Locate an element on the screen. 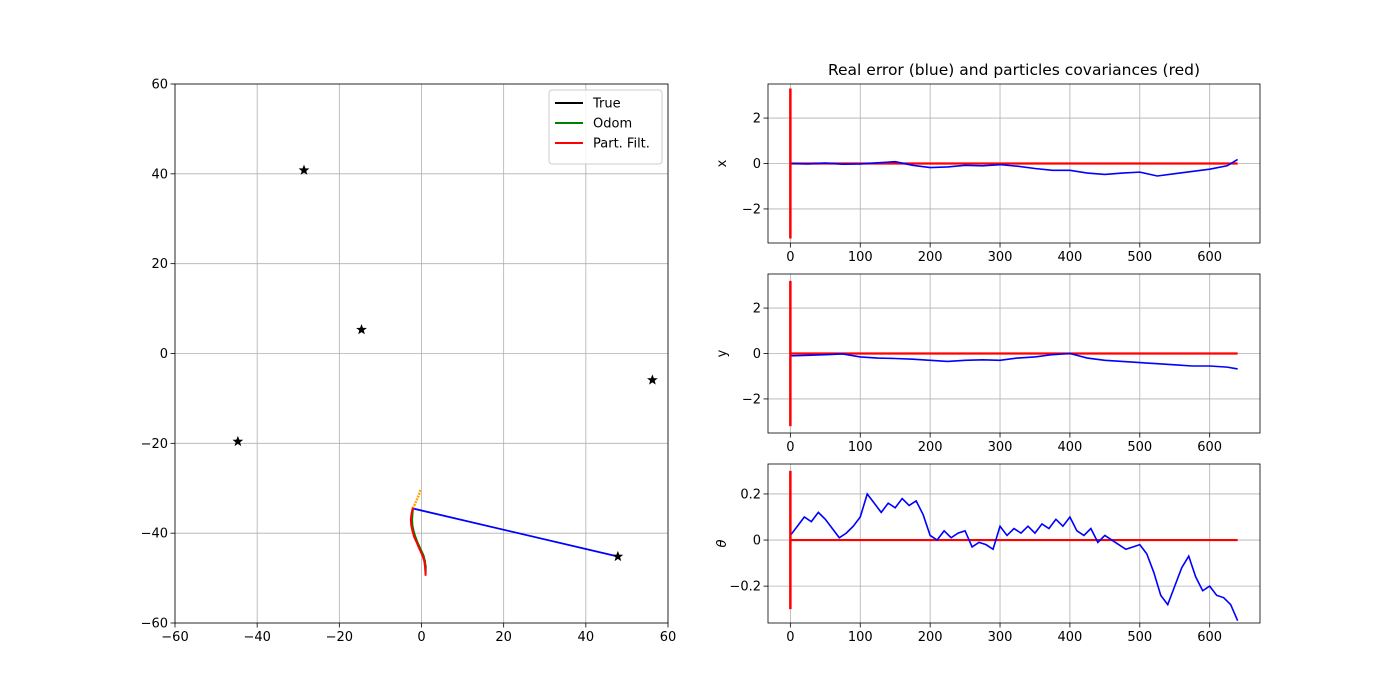 The width and height of the screenshot is (1400, 700). y-axis-label: θ is located at coordinates (722, 543).